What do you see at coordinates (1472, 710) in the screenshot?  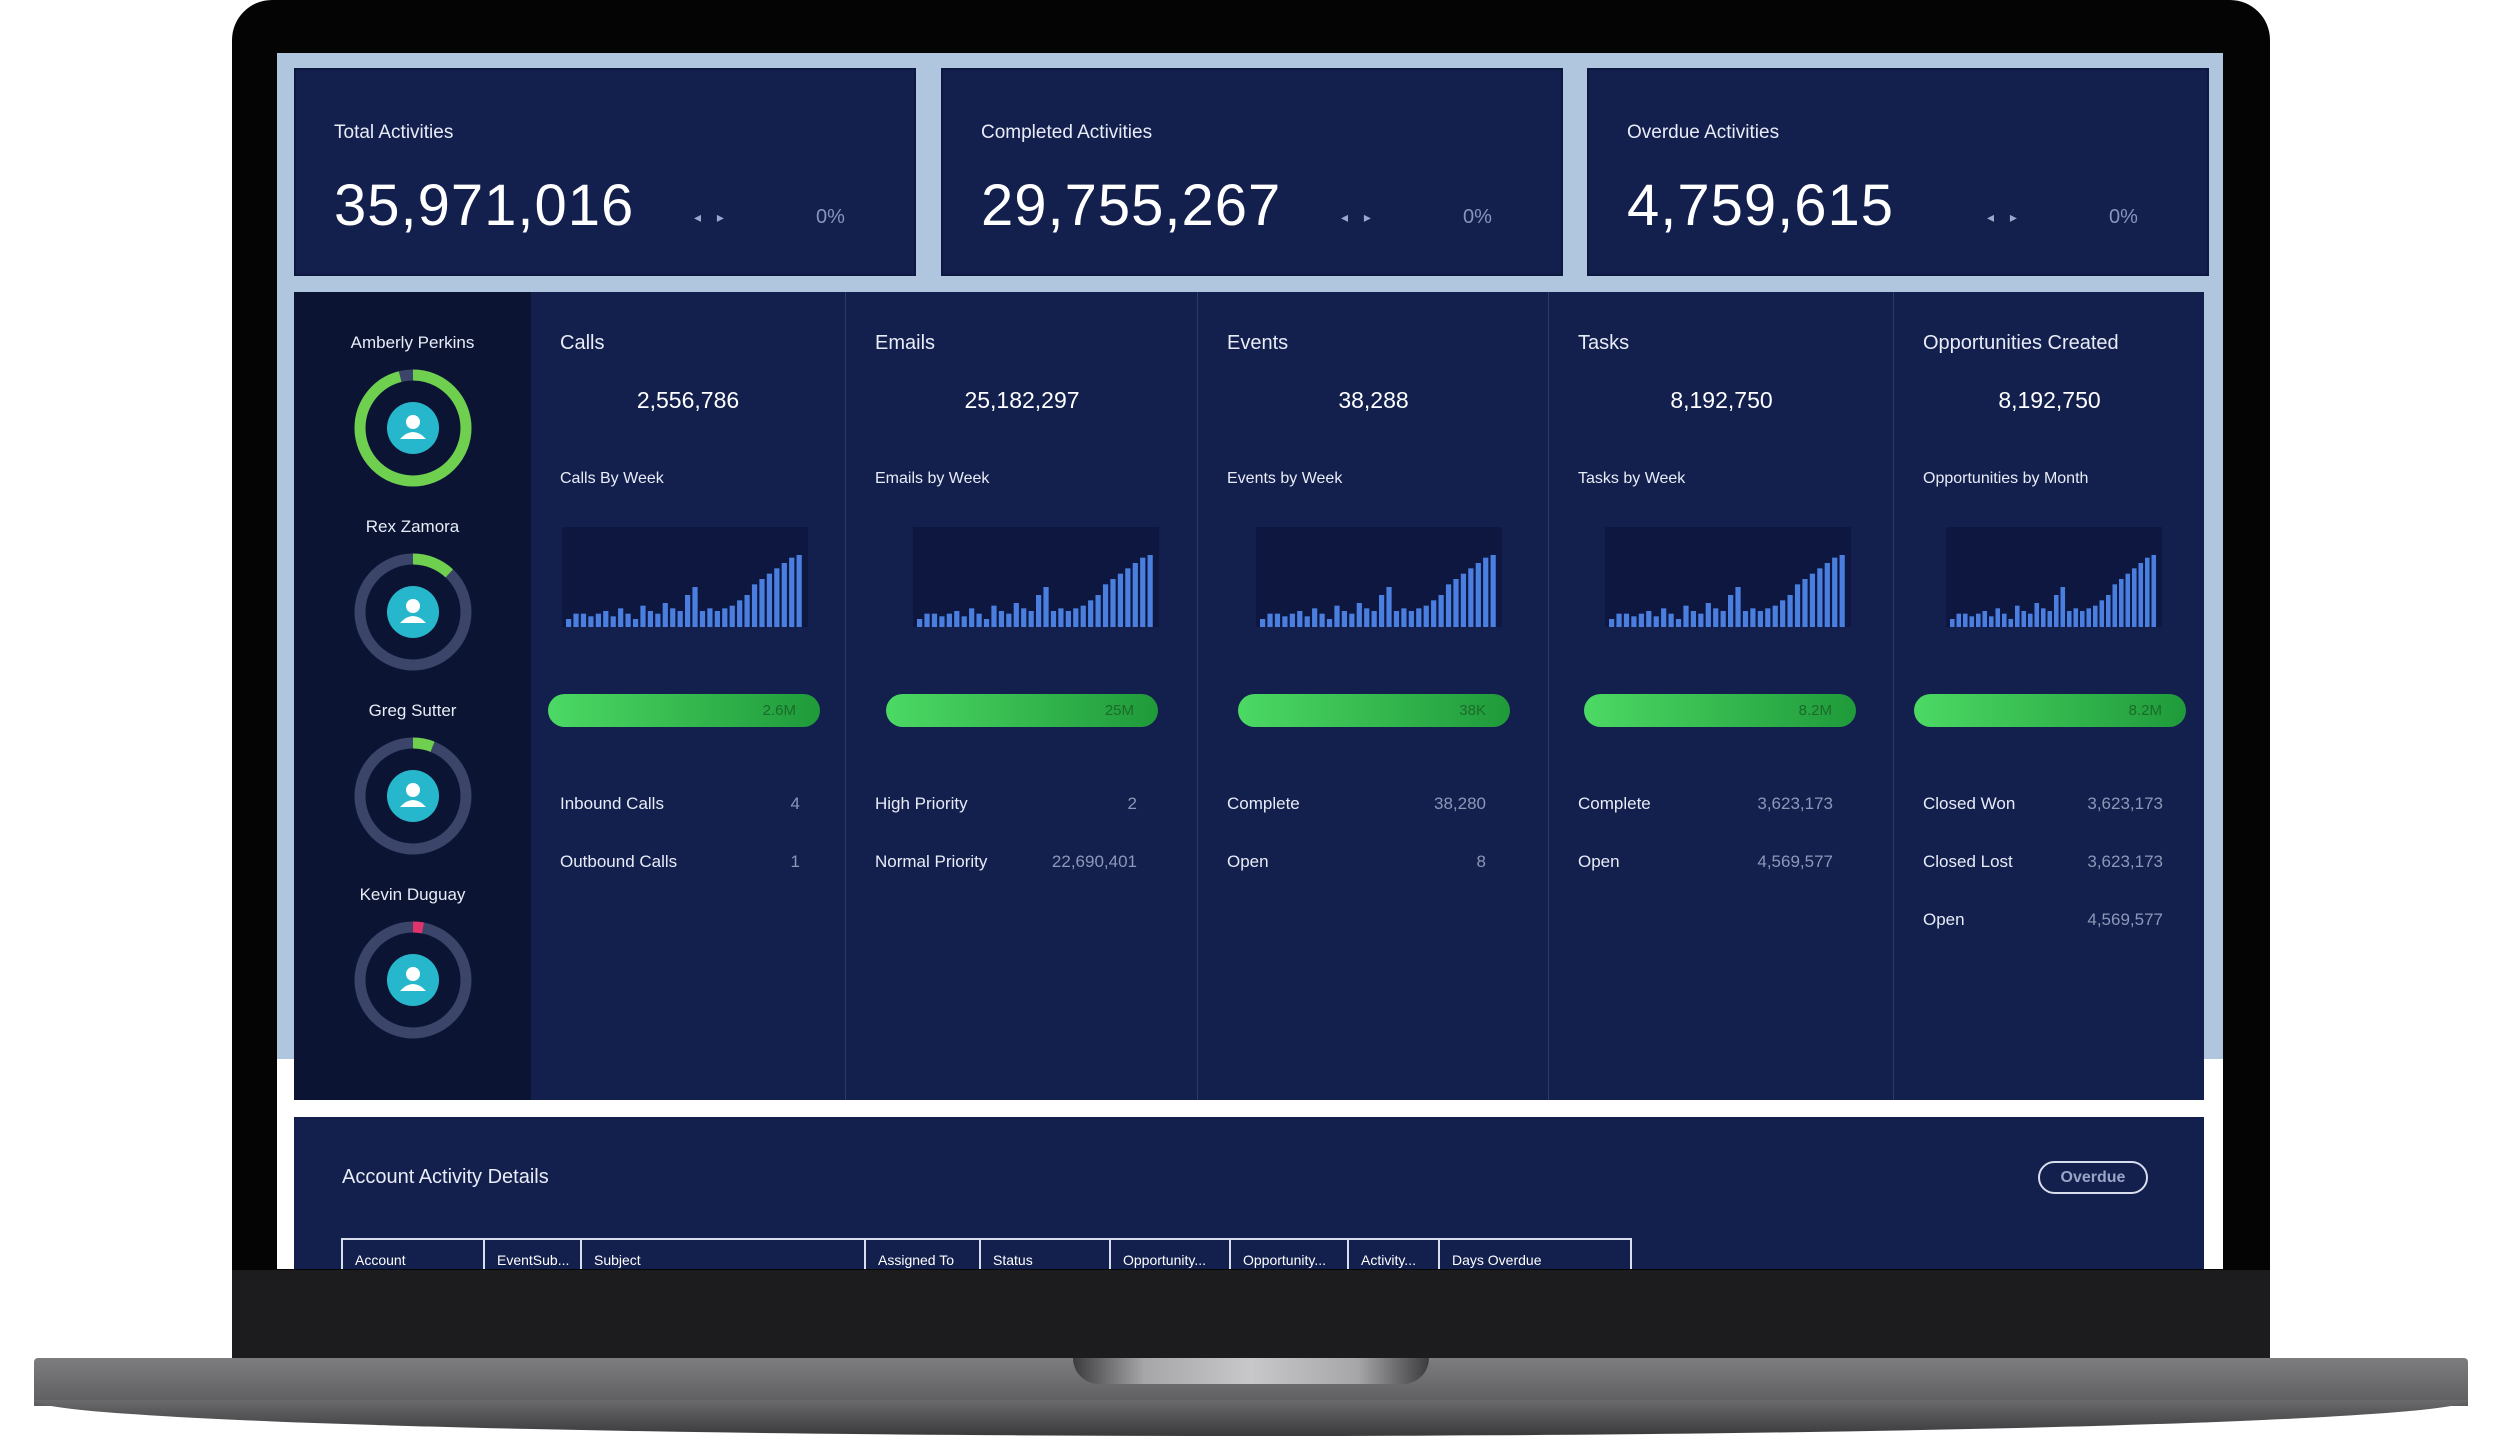 I see `progress-label: 38K` at bounding box center [1472, 710].